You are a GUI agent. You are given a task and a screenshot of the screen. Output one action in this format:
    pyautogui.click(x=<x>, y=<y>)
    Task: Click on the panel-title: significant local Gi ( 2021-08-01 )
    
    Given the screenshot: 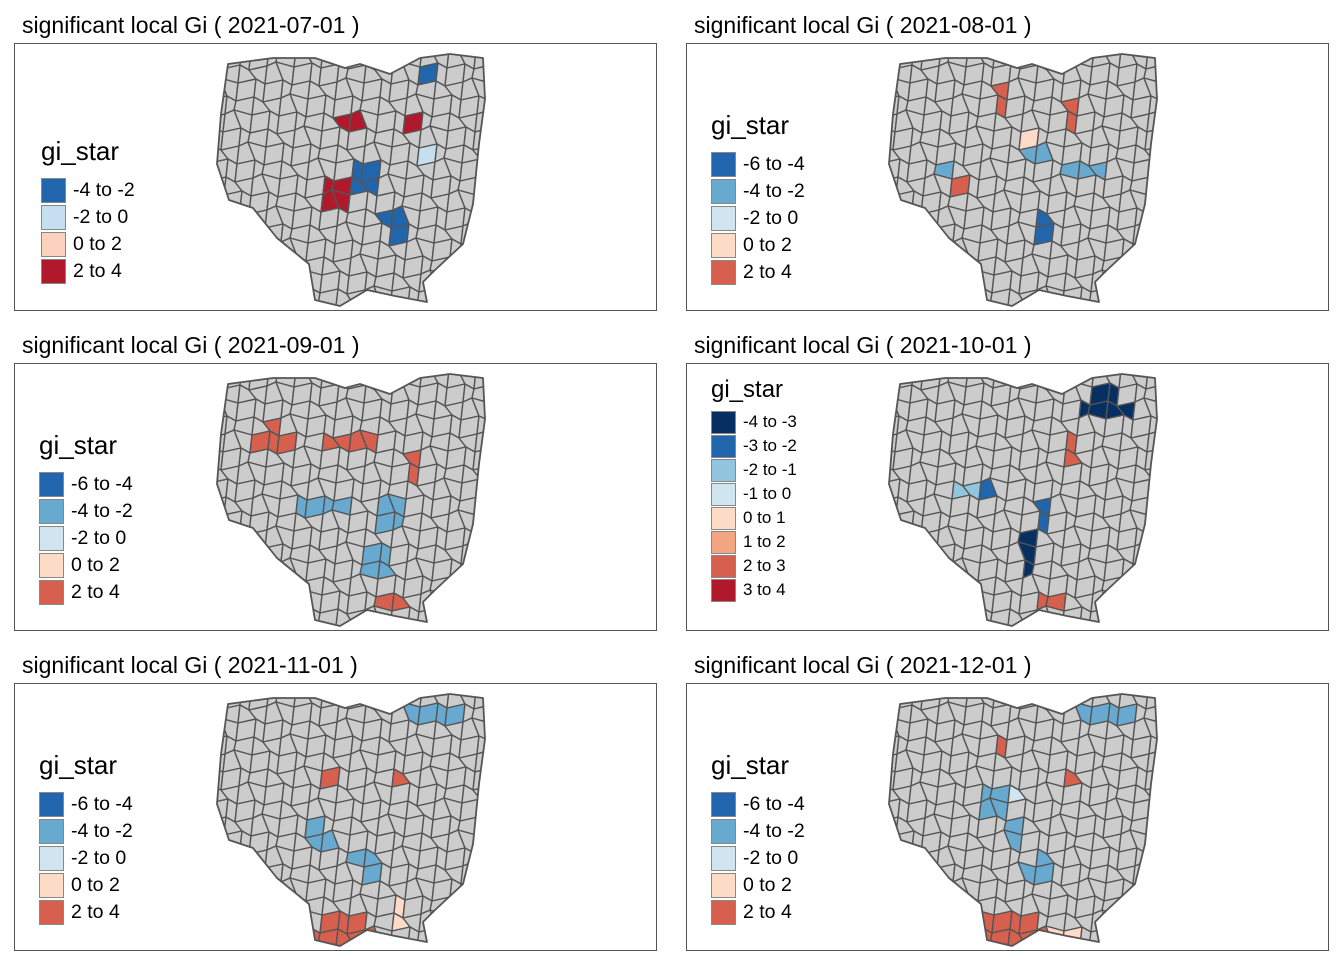 What is the action you would take?
    pyautogui.click(x=863, y=25)
    